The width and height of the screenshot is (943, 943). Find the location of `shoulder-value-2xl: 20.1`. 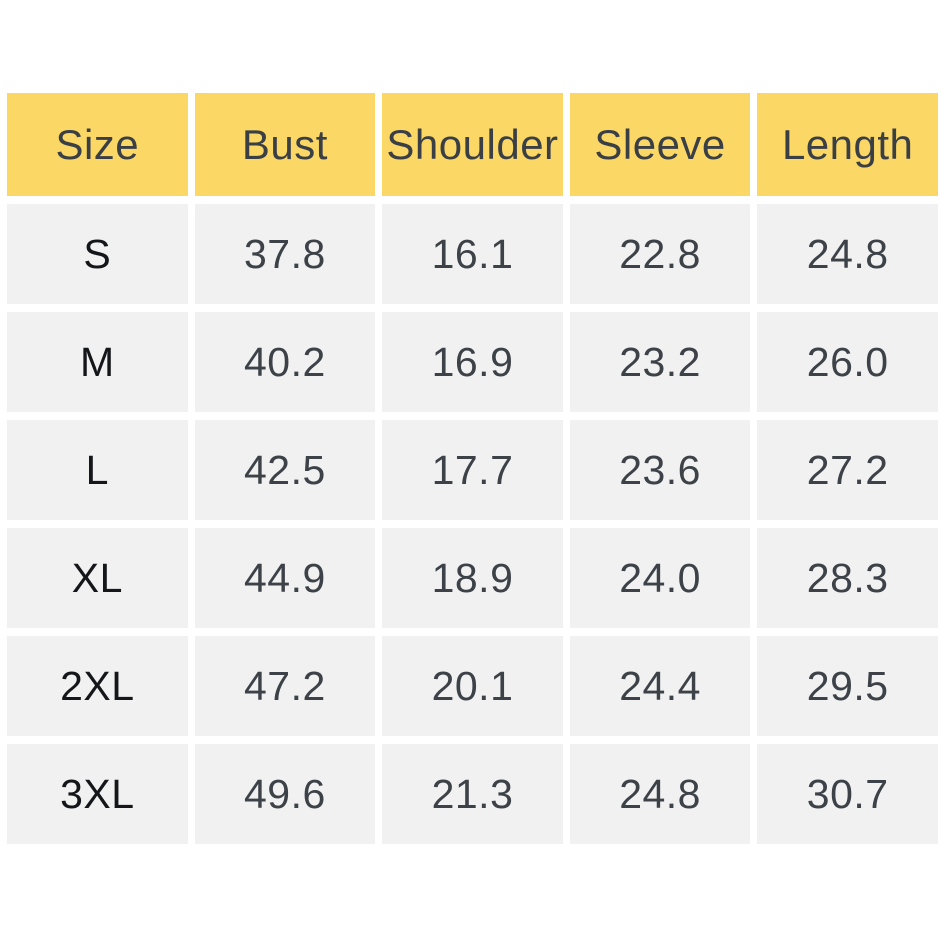

shoulder-value-2xl: 20.1 is located at coordinates (472, 686).